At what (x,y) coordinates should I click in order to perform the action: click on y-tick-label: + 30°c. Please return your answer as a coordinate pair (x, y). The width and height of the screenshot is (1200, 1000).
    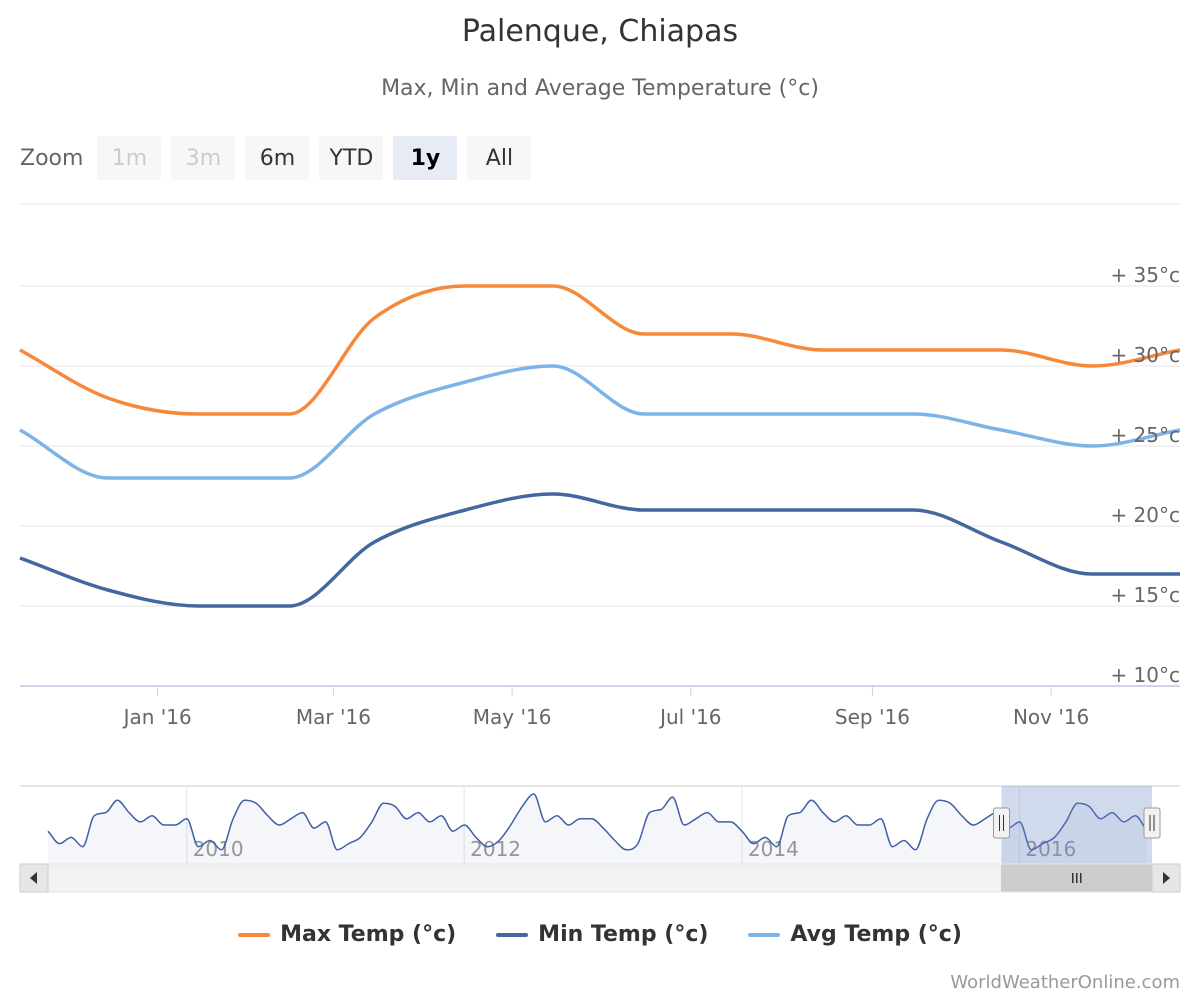
    Looking at the image, I should click on (1145, 355).